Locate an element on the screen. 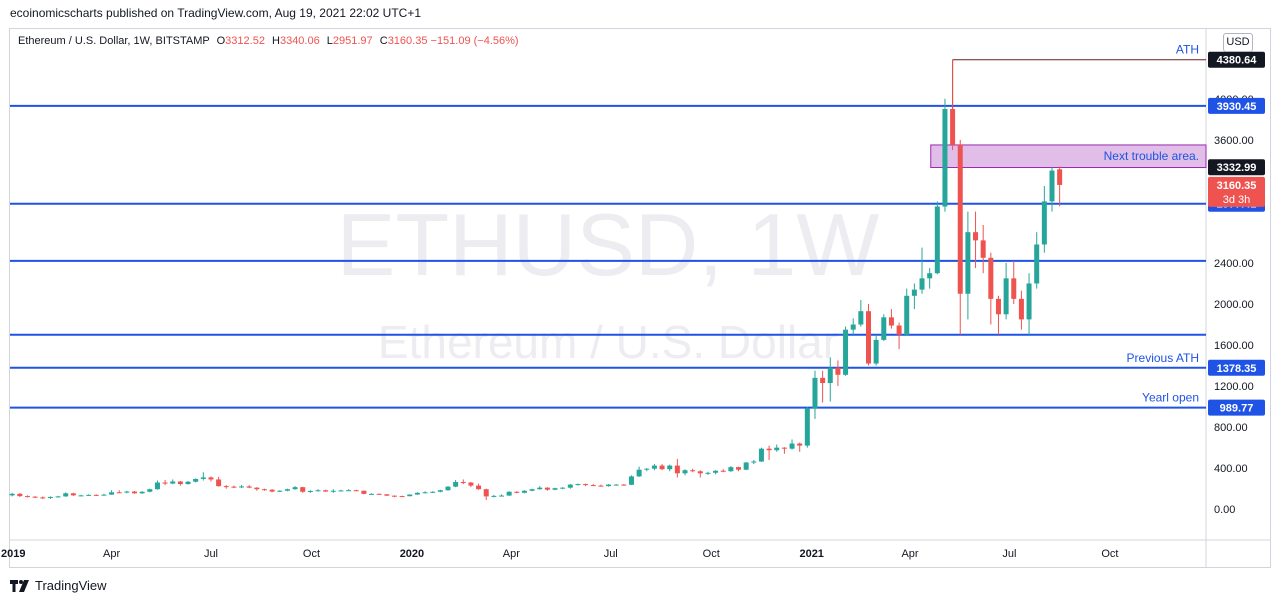 The height and width of the screenshot is (604, 1280). ath-label: ATH is located at coordinates (1187, 50).